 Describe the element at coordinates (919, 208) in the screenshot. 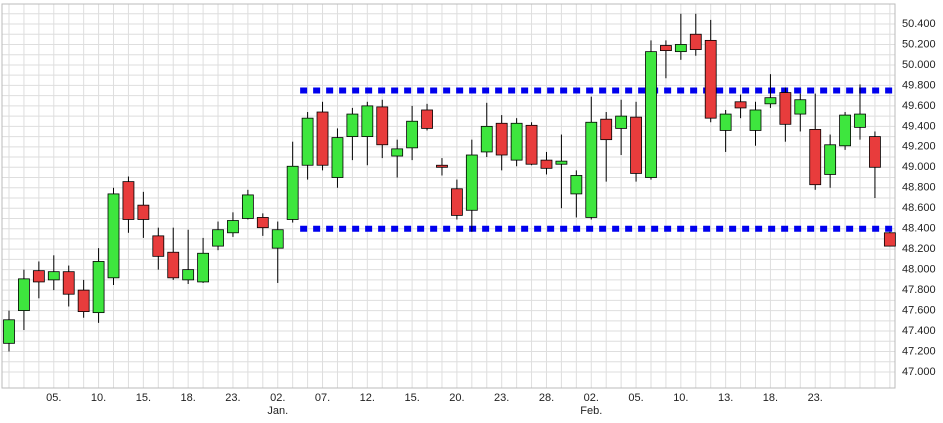

I see `y-tick-label: 48.600` at that location.